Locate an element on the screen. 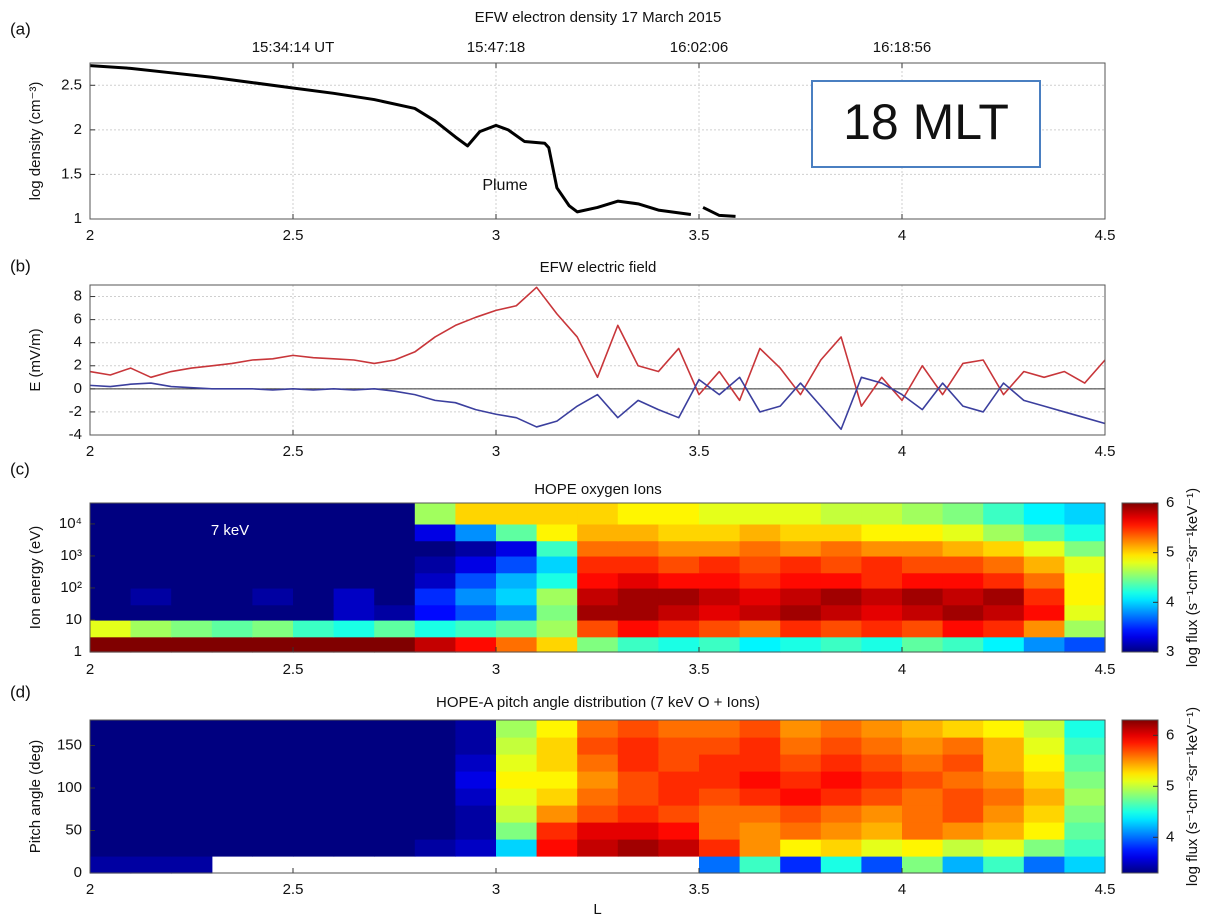 Image resolution: width=1208 pixels, height=920 pixels. plot-frame is located at coordinates (597, 796).